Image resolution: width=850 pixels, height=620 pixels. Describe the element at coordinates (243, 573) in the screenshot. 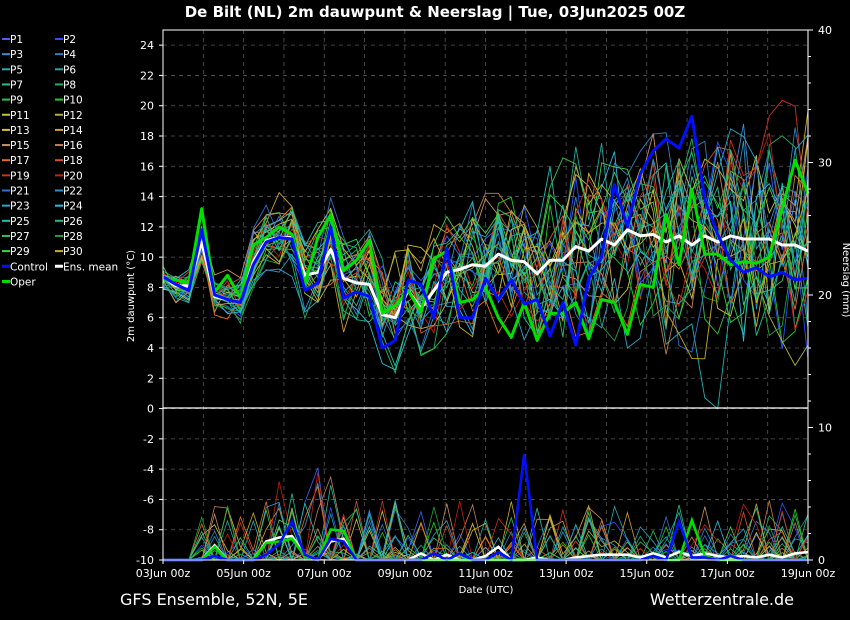

I see `x-tick-label: 05Jun 00z` at that location.